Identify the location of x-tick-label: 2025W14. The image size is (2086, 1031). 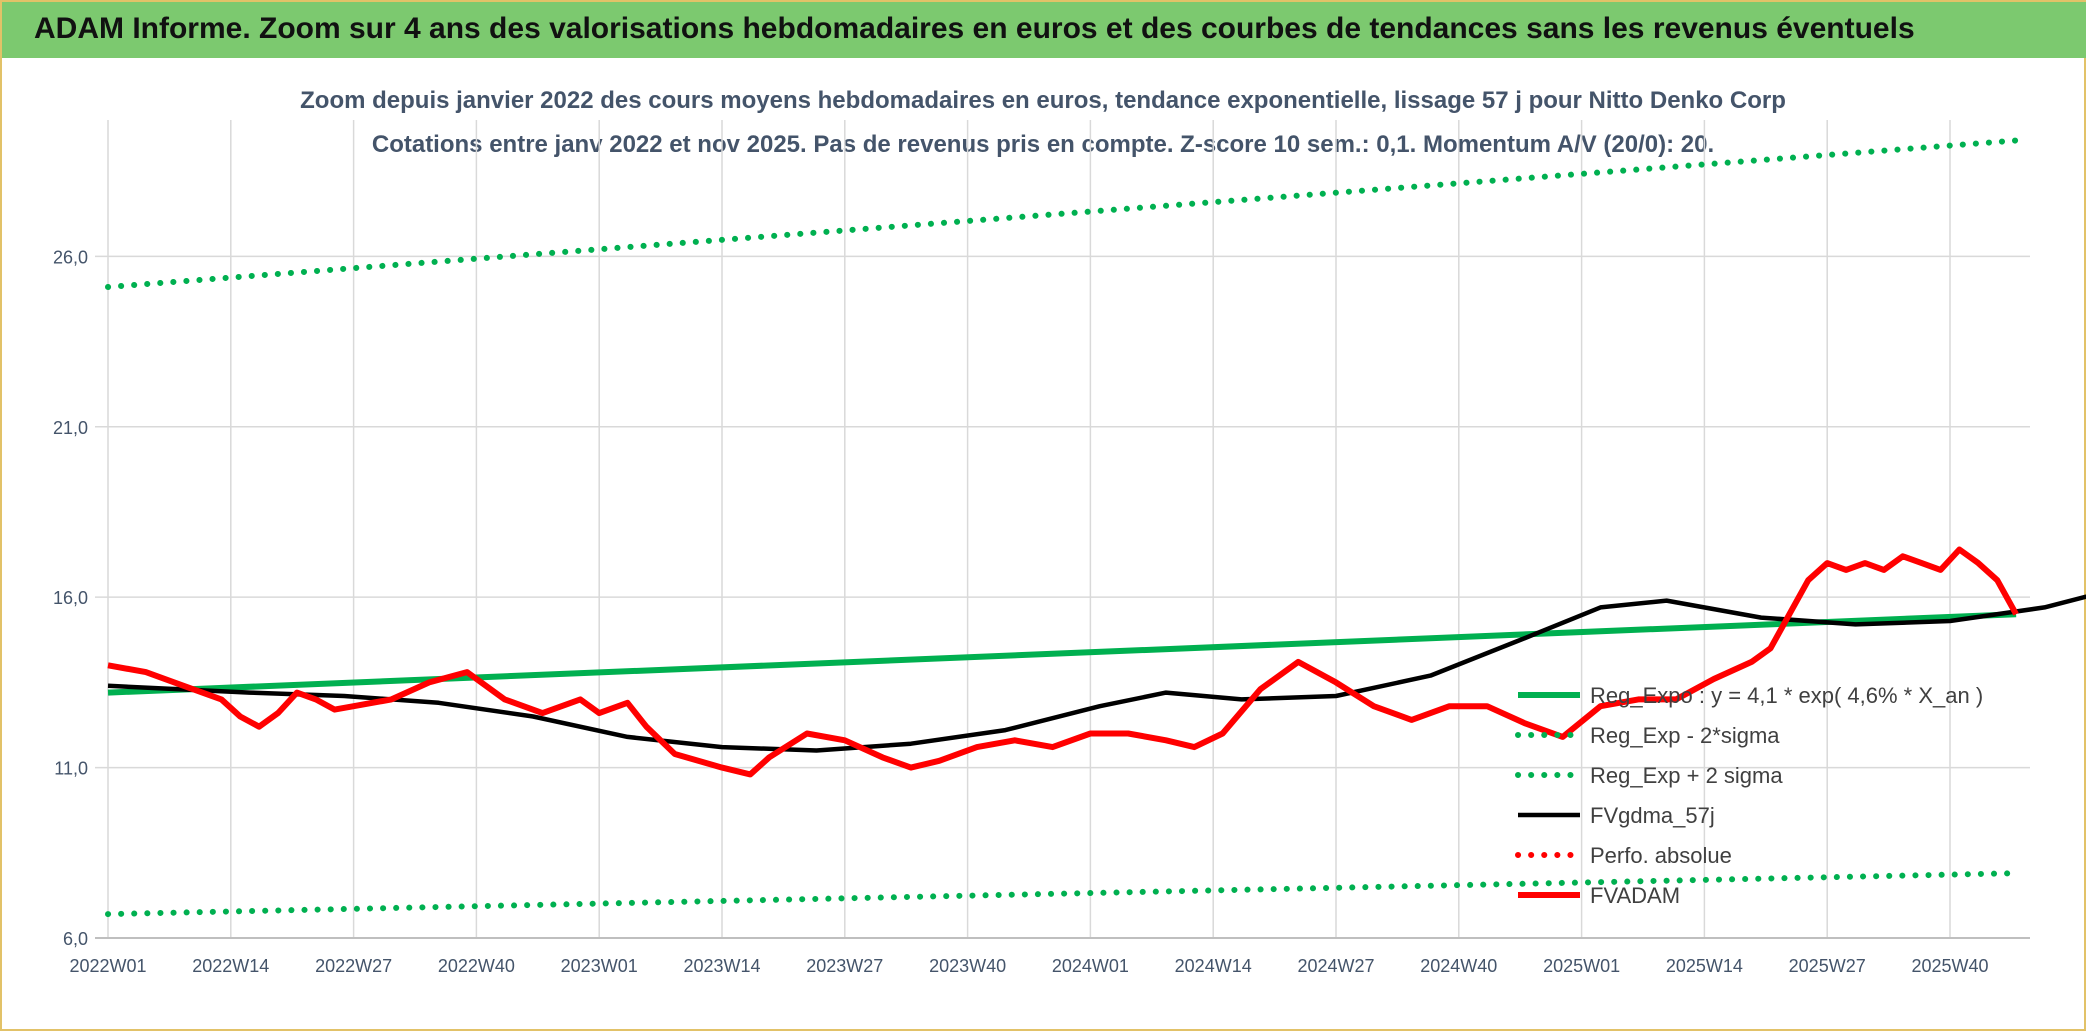
(1704, 966).